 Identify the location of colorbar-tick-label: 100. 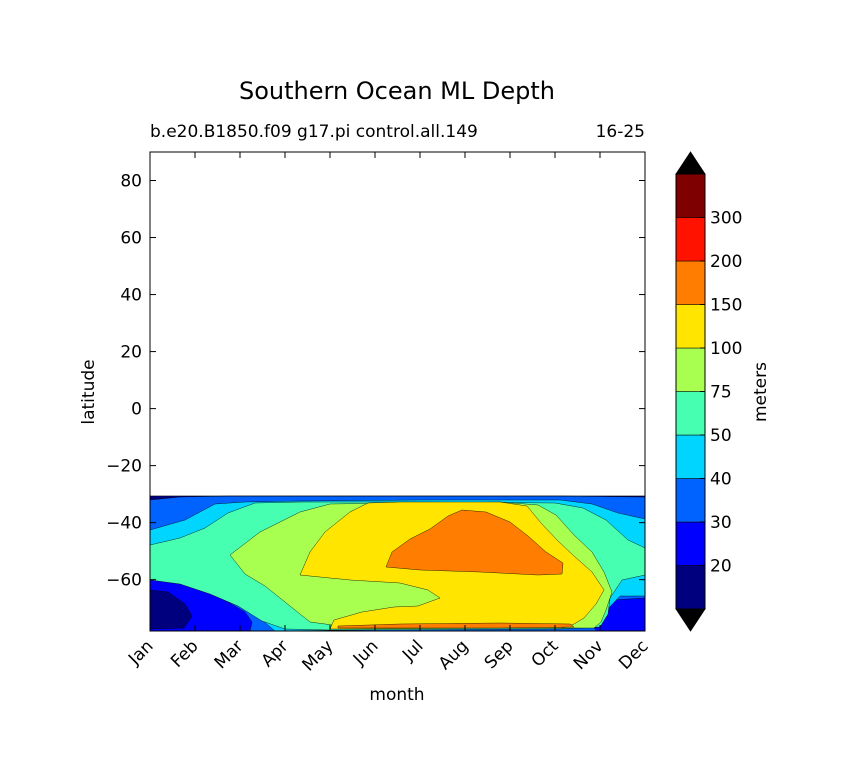
(726, 349).